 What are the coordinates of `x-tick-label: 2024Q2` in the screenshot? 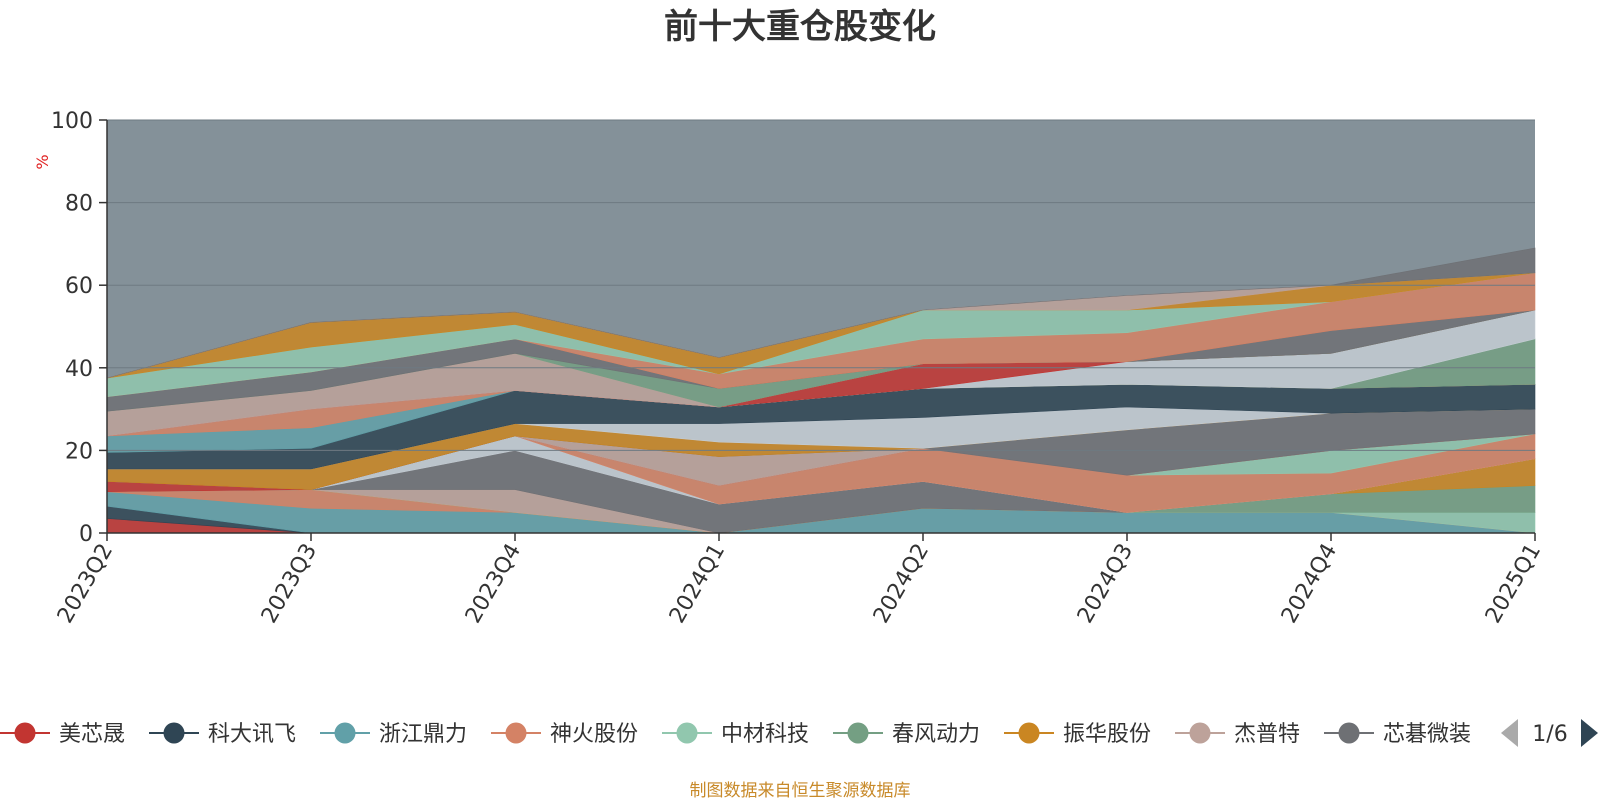 It's located at (901, 584).